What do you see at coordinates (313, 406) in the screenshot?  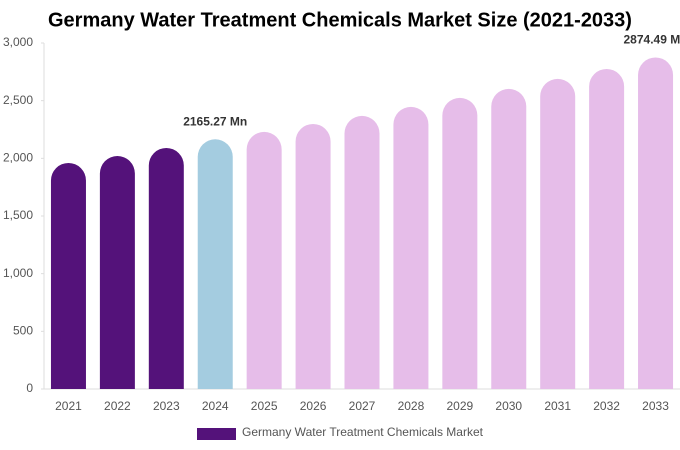 I see `x-tick-label: 2026` at bounding box center [313, 406].